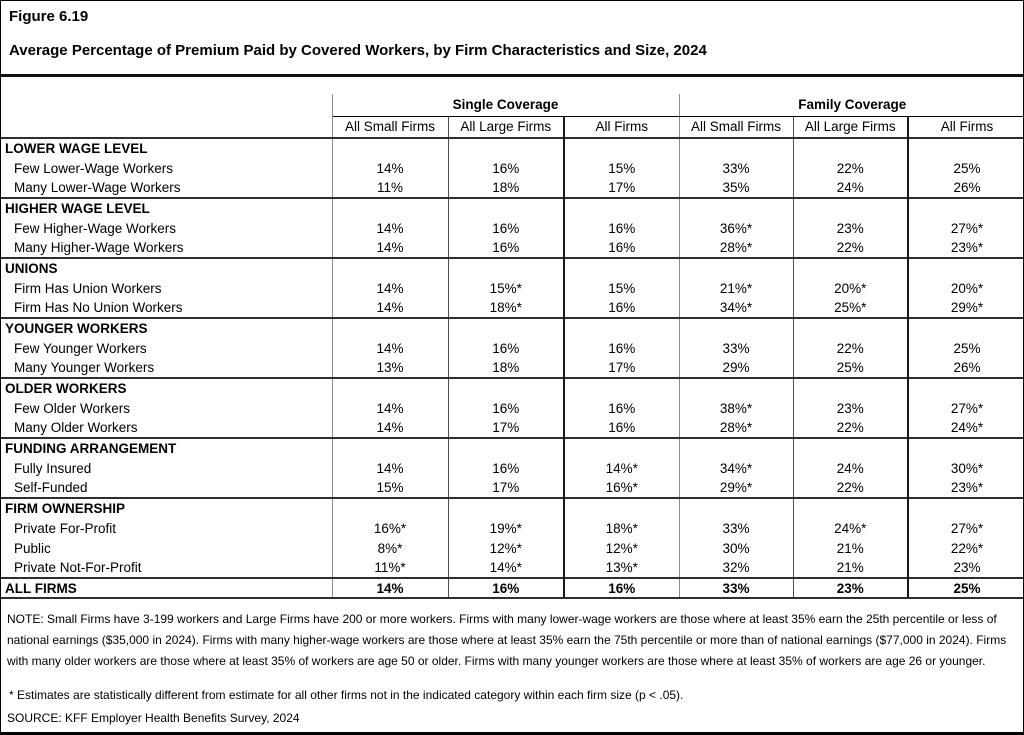 The image size is (1024, 735). What do you see at coordinates (167, 387) in the screenshot?
I see `section-header-label: OLDER WORKERS` at bounding box center [167, 387].